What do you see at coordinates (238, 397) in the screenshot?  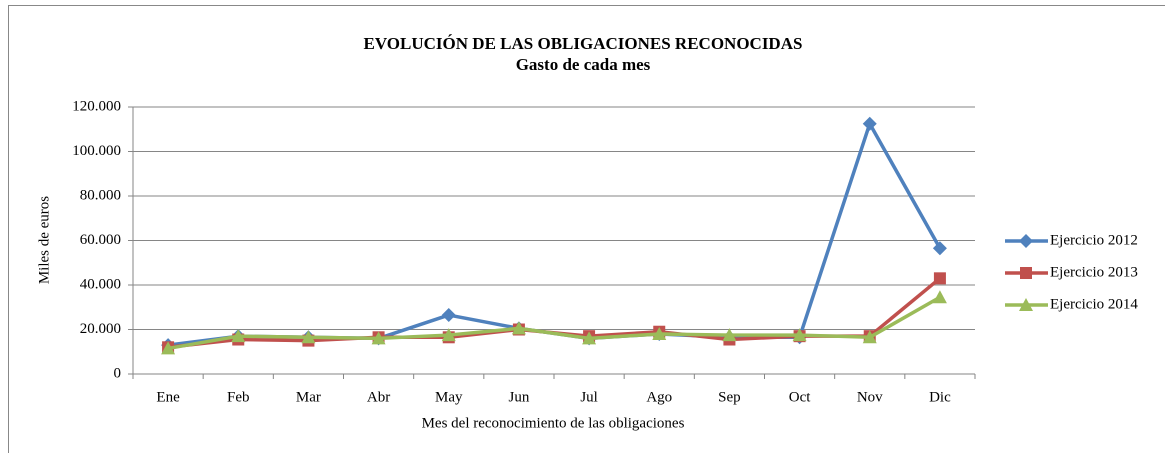 I see `x-tick-label: Feb` at bounding box center [238, 397].